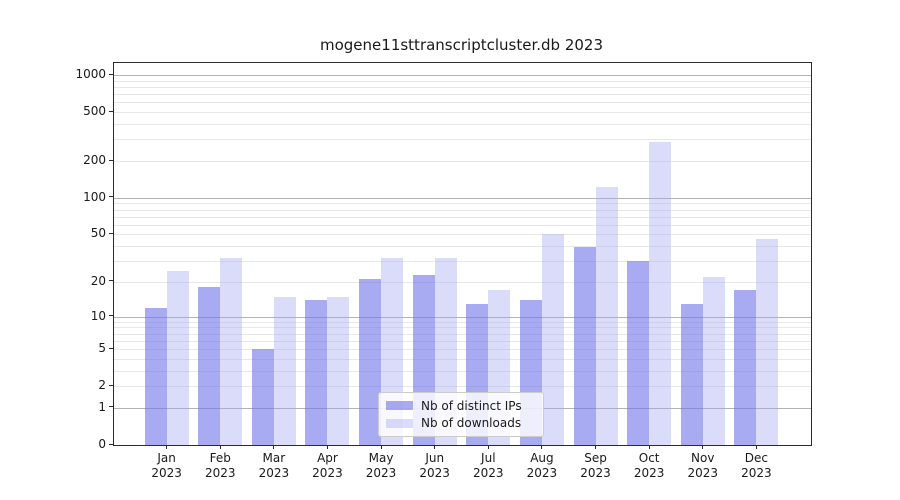 The height and width of the screenshot is (500, 900). I want to click on x-tick-label-nov: Nov 2023, so click(703, 466).